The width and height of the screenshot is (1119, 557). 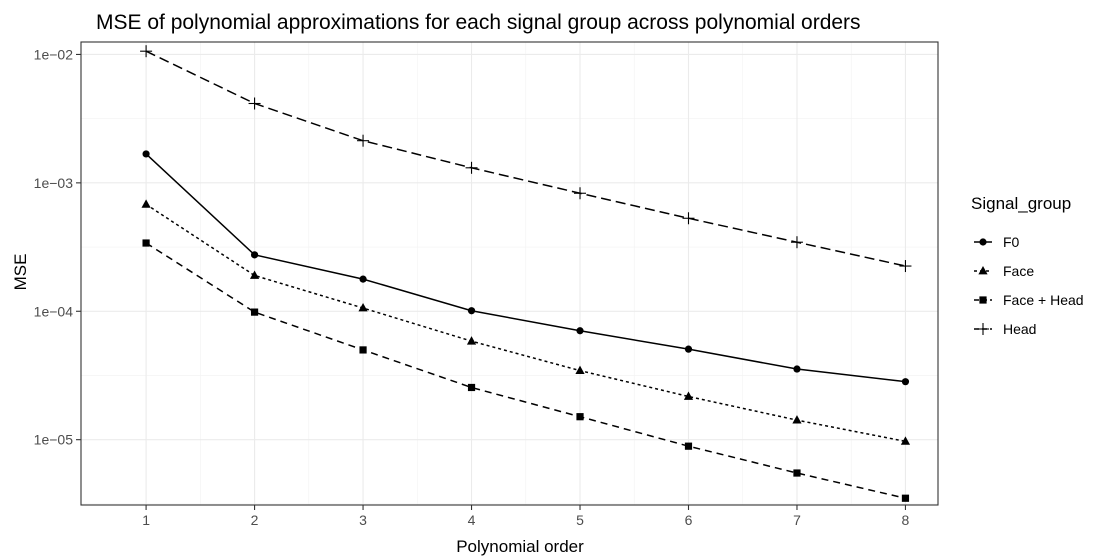 I want to click on legend-item: Face, so click(x=1004, y=271).